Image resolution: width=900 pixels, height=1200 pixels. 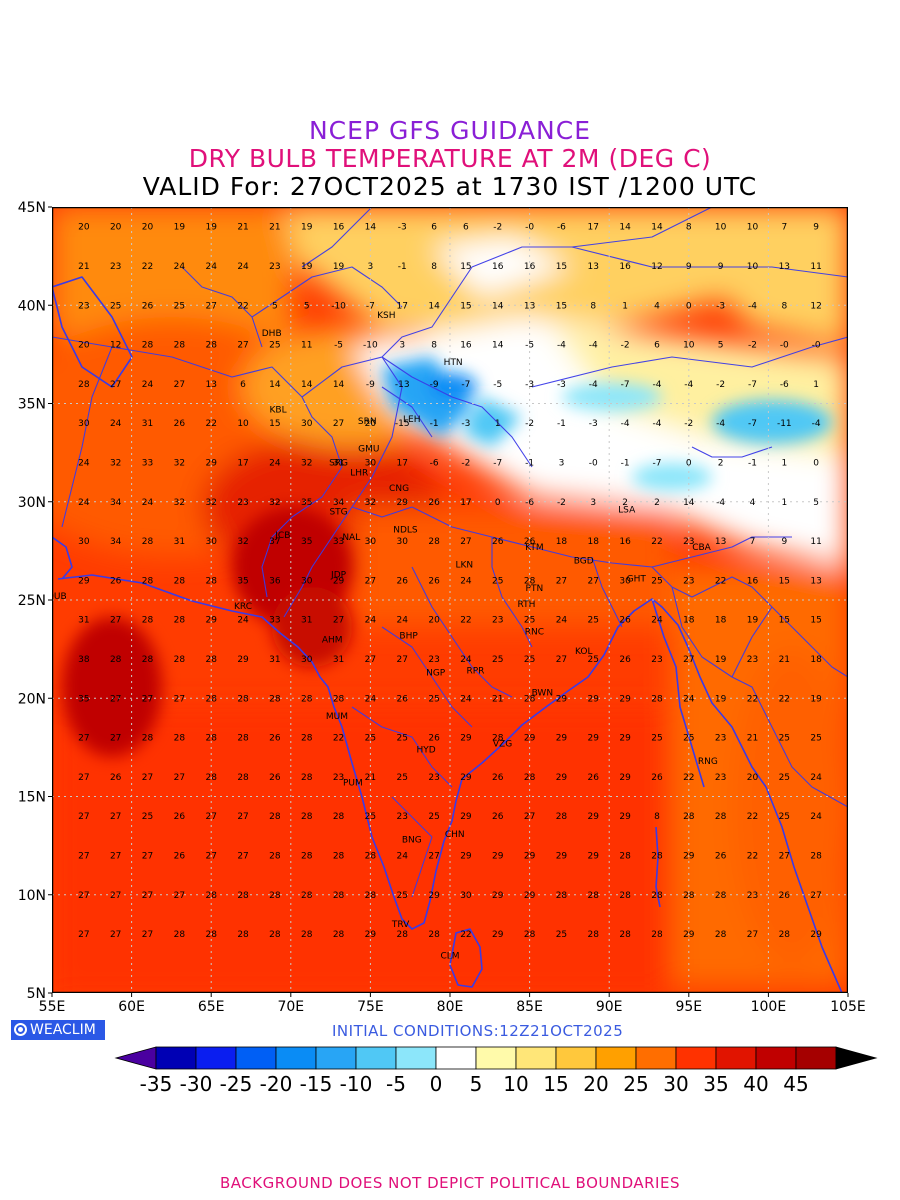 What do you see at coordinates (338, 542) in the screenshot?
I see `temperature-value: 33` at bounding box center [338, 542].